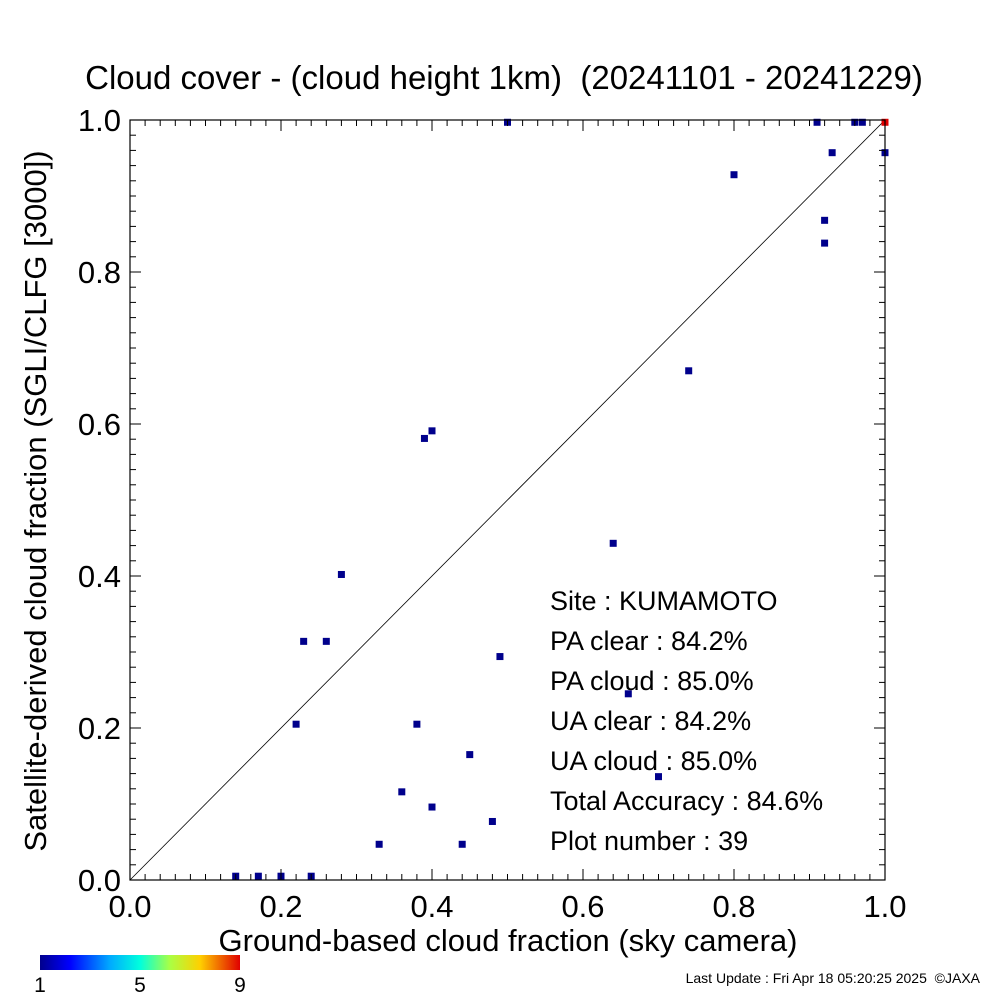 This screenshot has width=1000, height=1005. I want to click on y-tick-label: 0.8, so click(99, 272).